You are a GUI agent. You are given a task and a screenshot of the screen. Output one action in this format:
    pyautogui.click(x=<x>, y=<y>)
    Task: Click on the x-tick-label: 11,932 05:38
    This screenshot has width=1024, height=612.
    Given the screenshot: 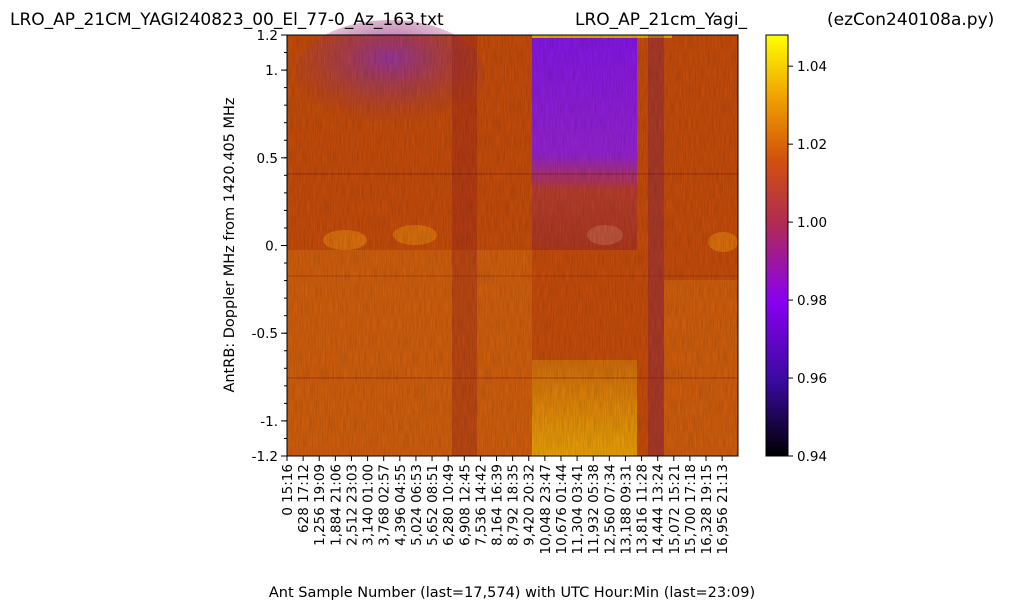 What is the action you would take?
    pyautogui.click(x=594, y=509)
    